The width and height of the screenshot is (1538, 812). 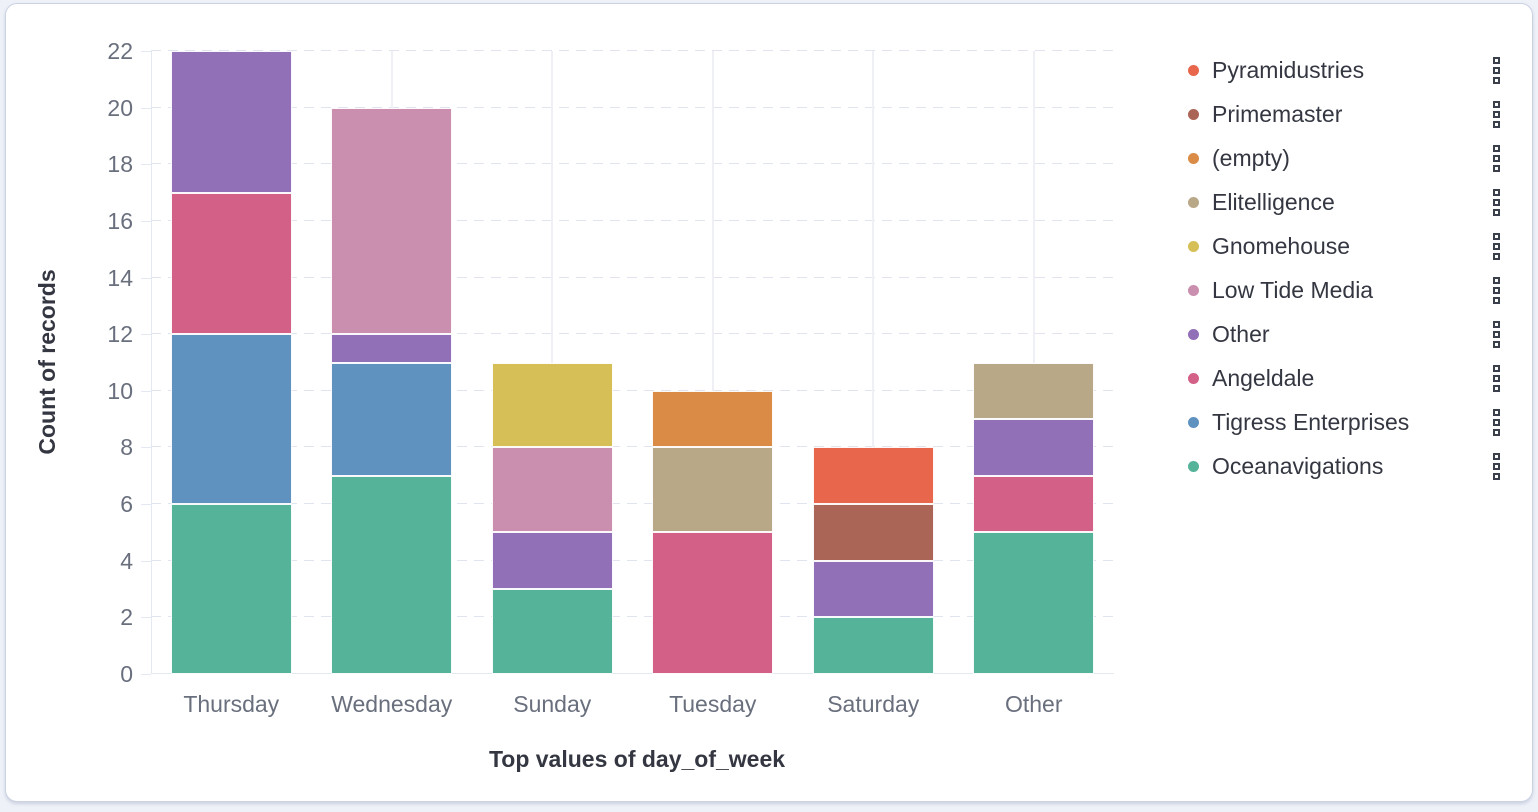 What do you see at coordinates (1241, 333) in the screenshot?
I see `legend-label: Other` at bounding box center [1241, 333].